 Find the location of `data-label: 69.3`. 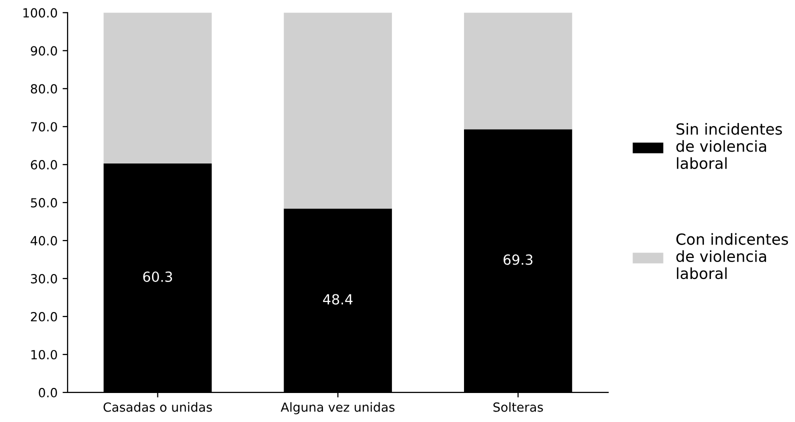

data-label: 69.3 is located at coordinates (518, 259).